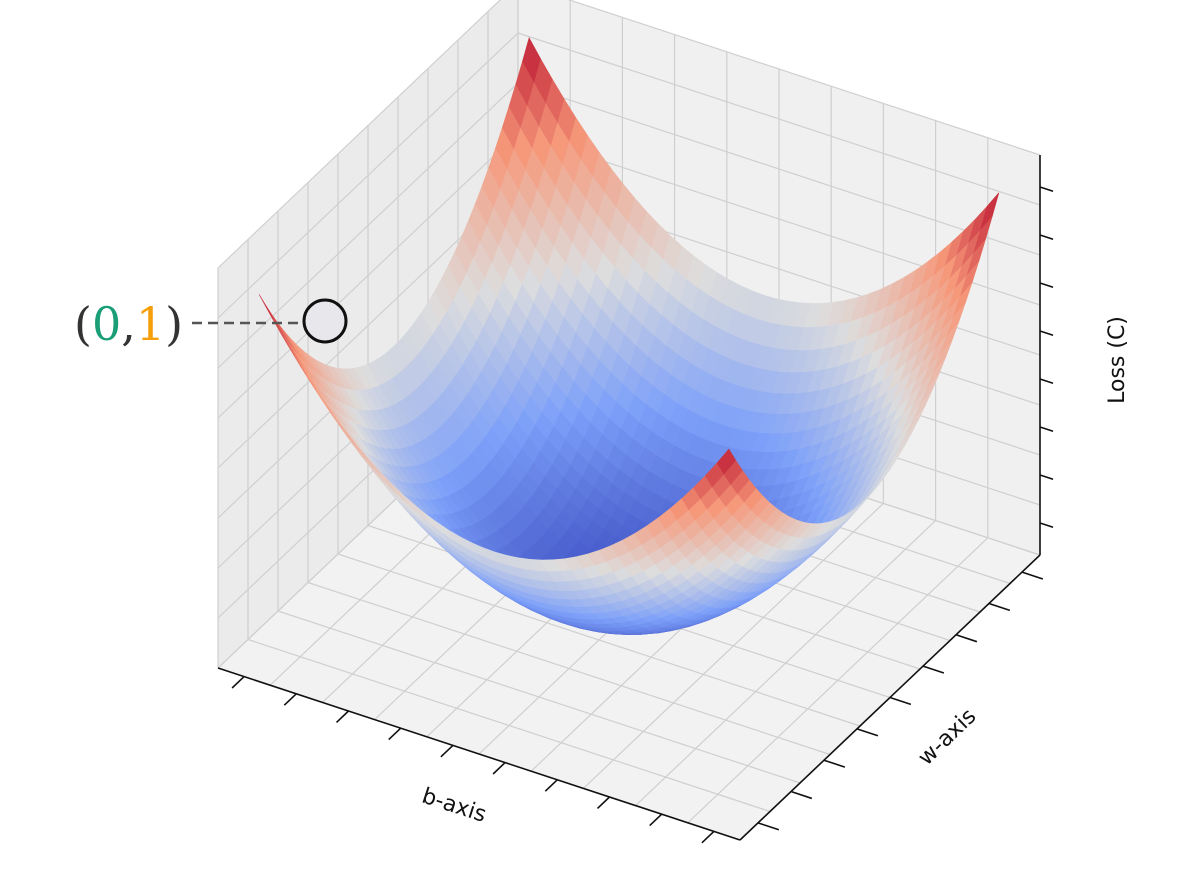  Describe the element at coordinates (726, 461) in the screenshot. I see `surface-patch` at that location.